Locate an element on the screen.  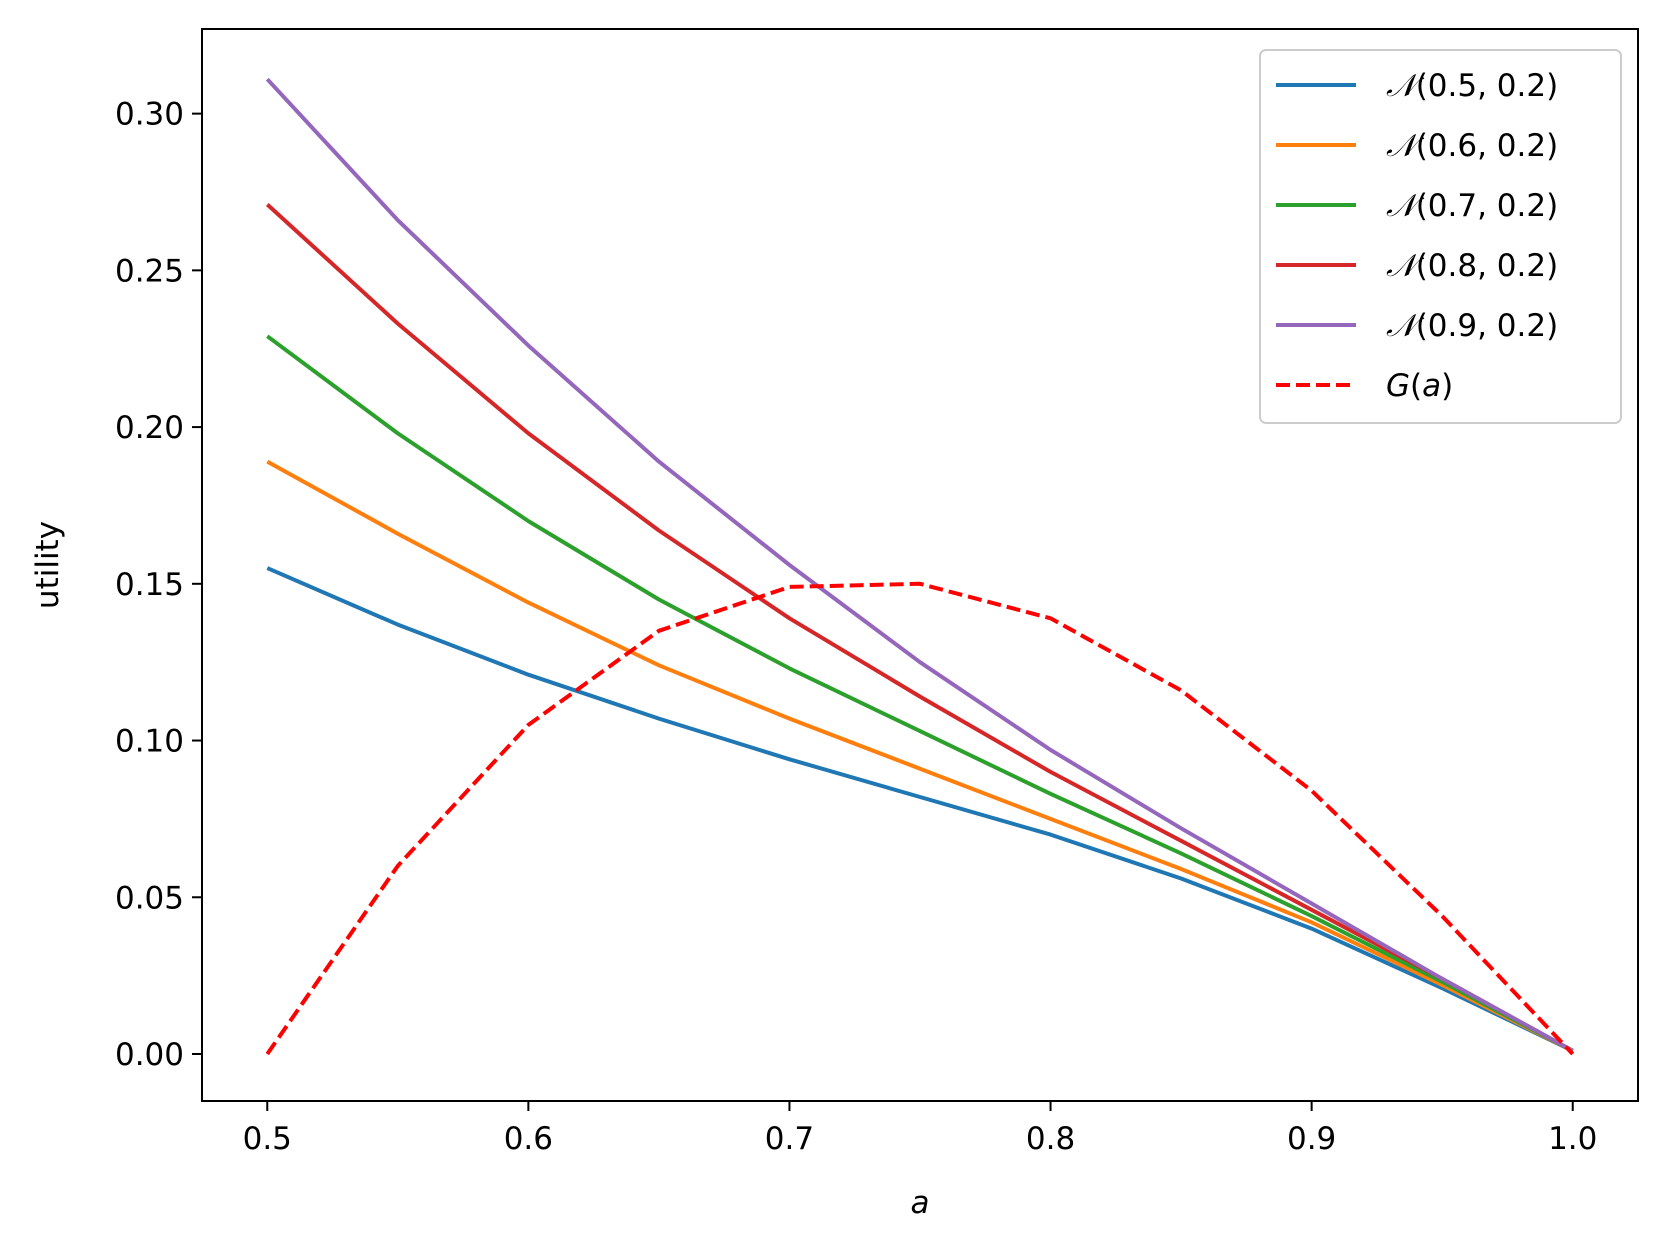
legend-label-4: 𝒩(0.9, 0.2) is located at coordinates (1472, 326).